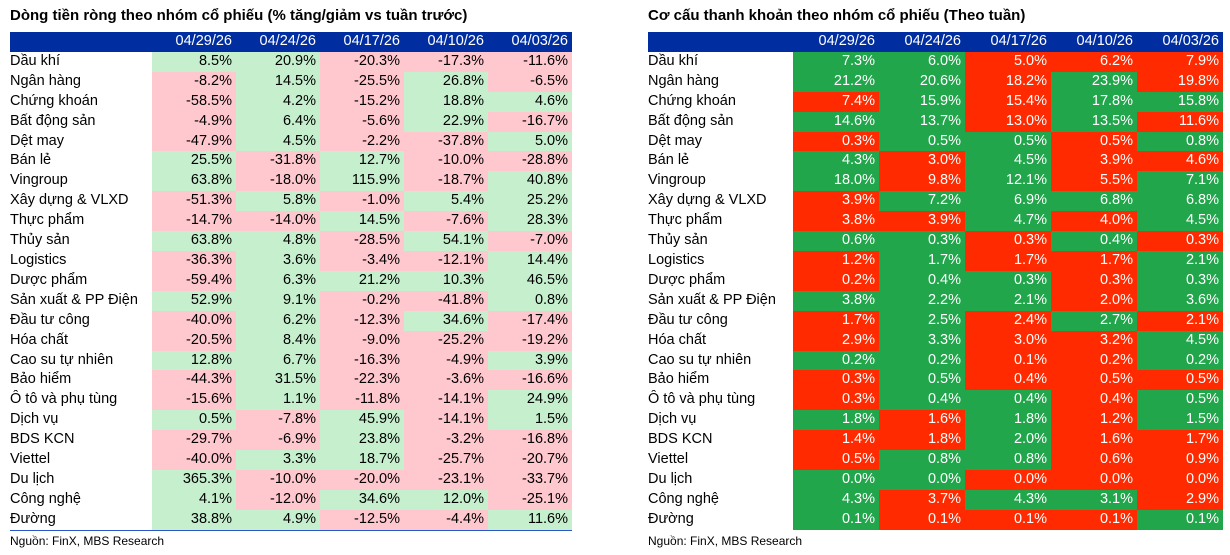  Describe the element at coordinates (712, 299) in the screenshot. I see `liquidity-row-label: Sản xuất & PP Điện` at that location.